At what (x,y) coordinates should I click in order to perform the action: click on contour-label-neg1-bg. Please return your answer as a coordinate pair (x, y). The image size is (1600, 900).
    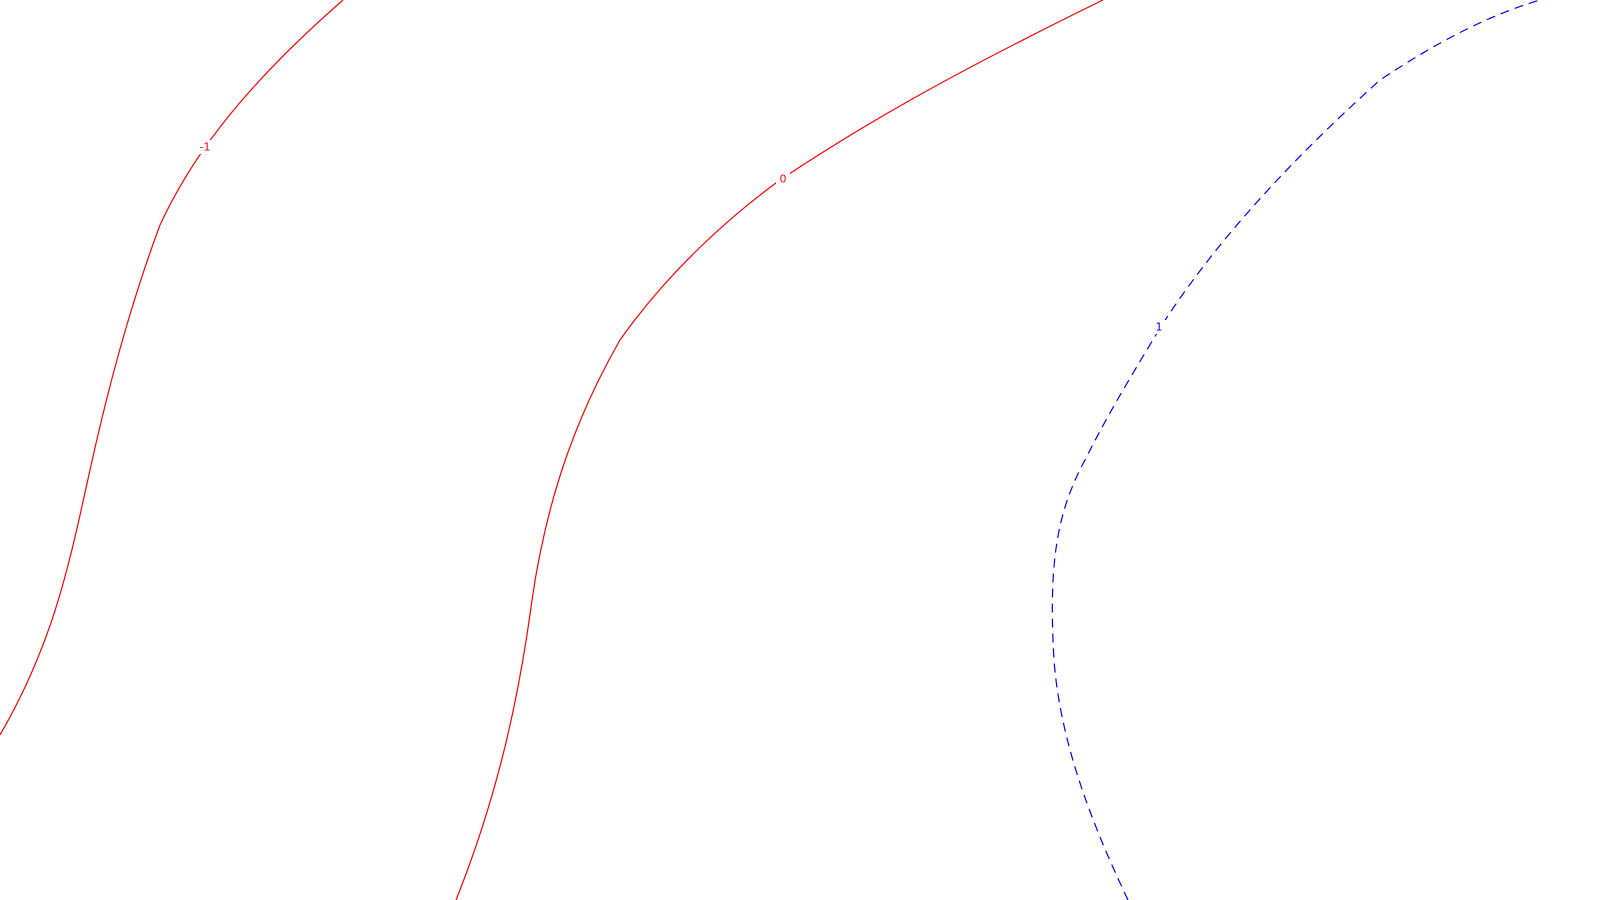
    Looking at the image, I should click on (205, 147).